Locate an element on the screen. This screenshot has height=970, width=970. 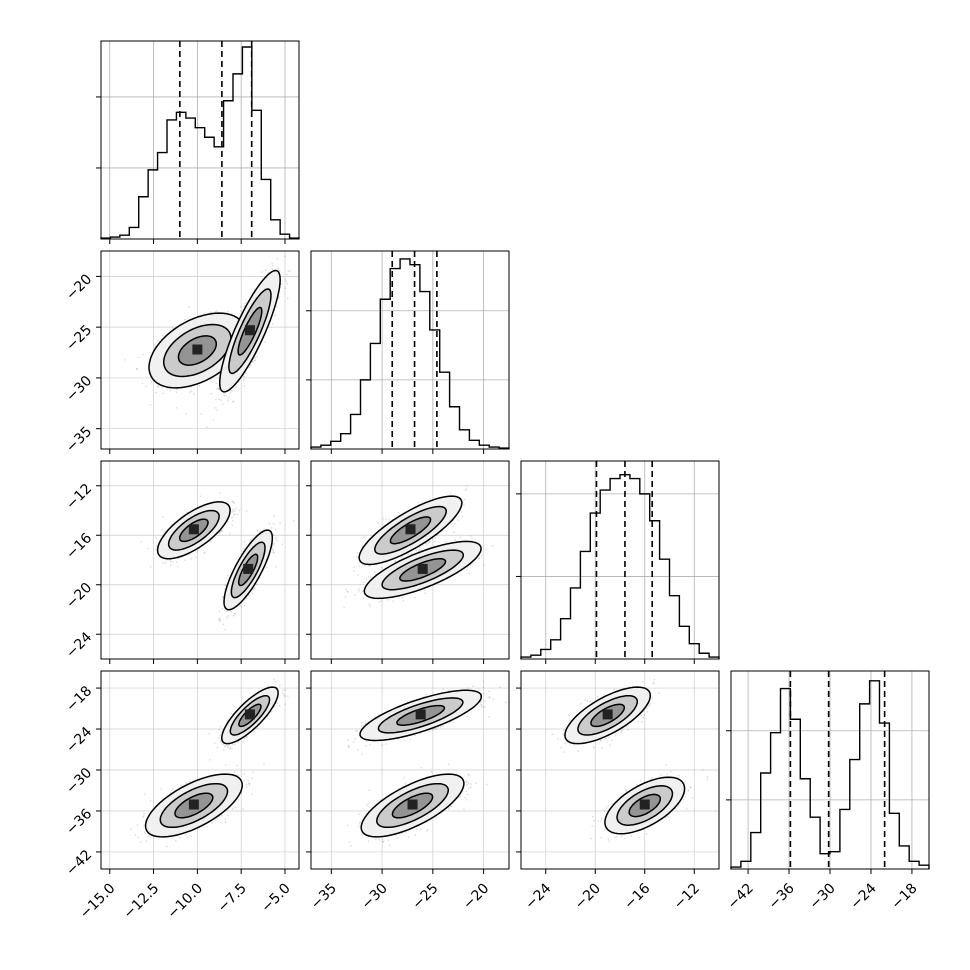
x-tick-label: −36 is located at coordinates (782, 896).